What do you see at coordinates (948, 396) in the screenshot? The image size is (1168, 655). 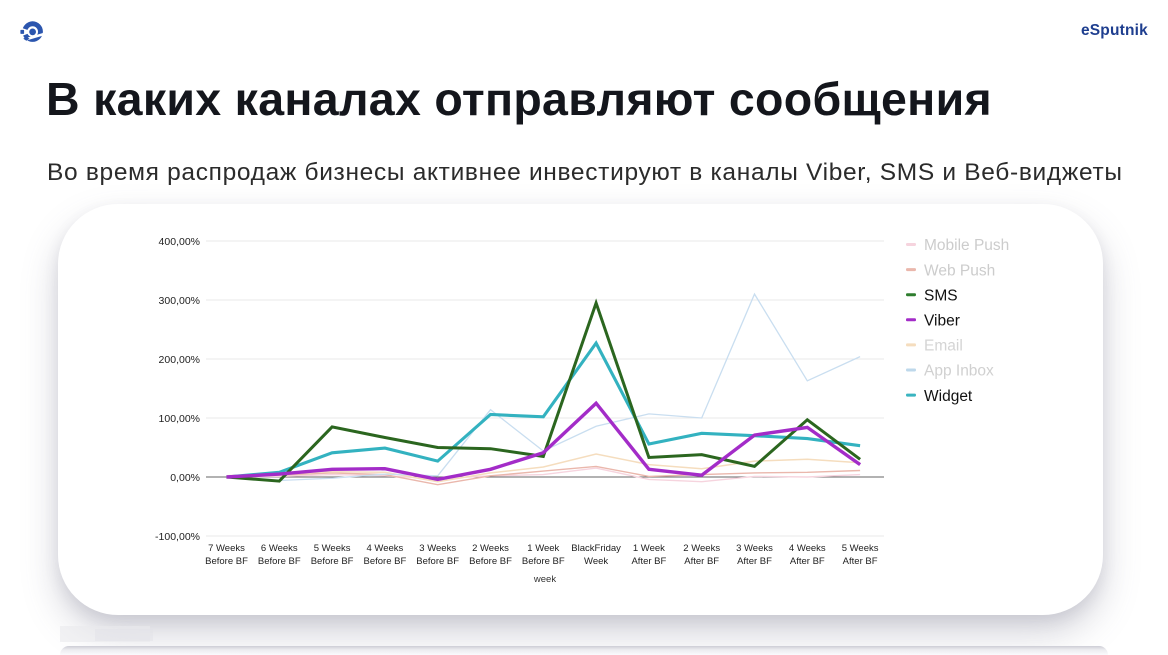 I see `svg-text: Widget` at bounding box center [948, 396].